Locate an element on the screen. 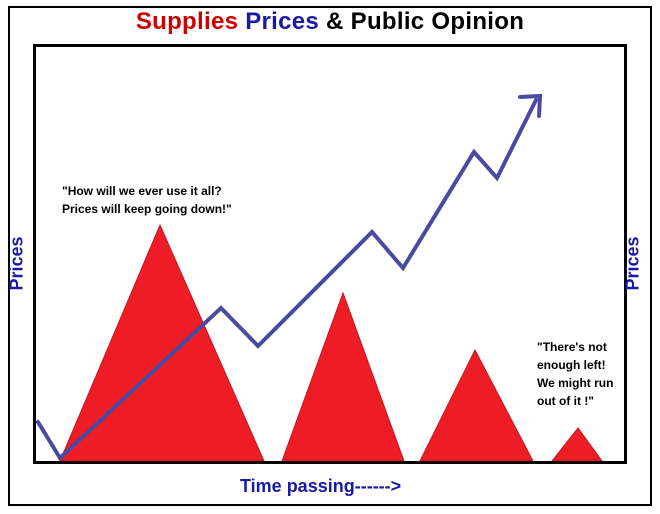 The image size is (660, 514). x-axis-label: Time passing------> is located at coordinates (321, 486).